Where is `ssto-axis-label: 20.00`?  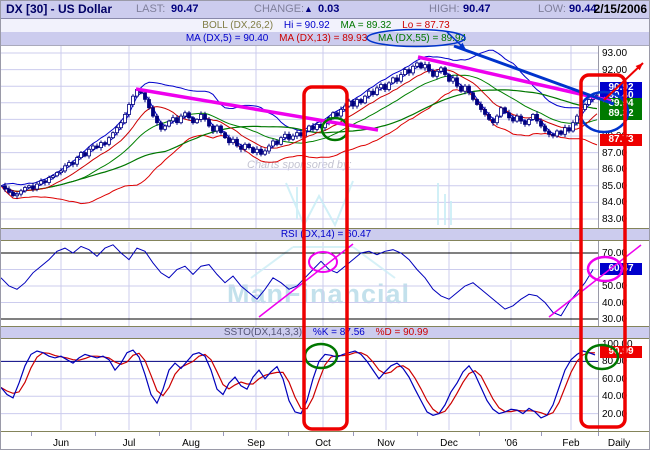
ssto-axis-label: 20.00 is located at coordinates (615, 414).